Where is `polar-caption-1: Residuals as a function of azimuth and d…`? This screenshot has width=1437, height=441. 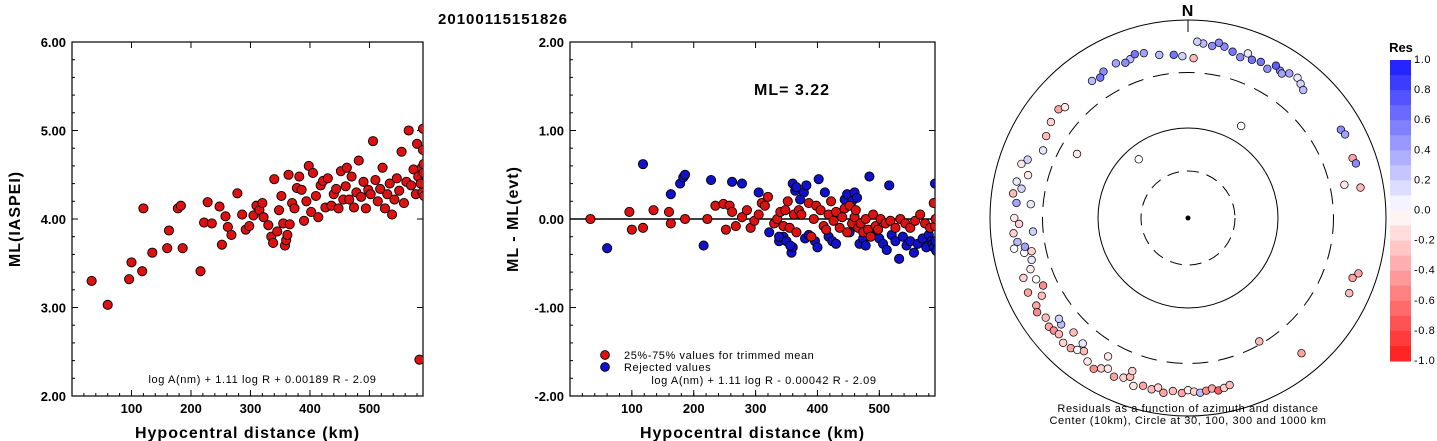
polar-caption-1: Residuals as a function of azimuth and d… is located at coordinates (1187, 409).